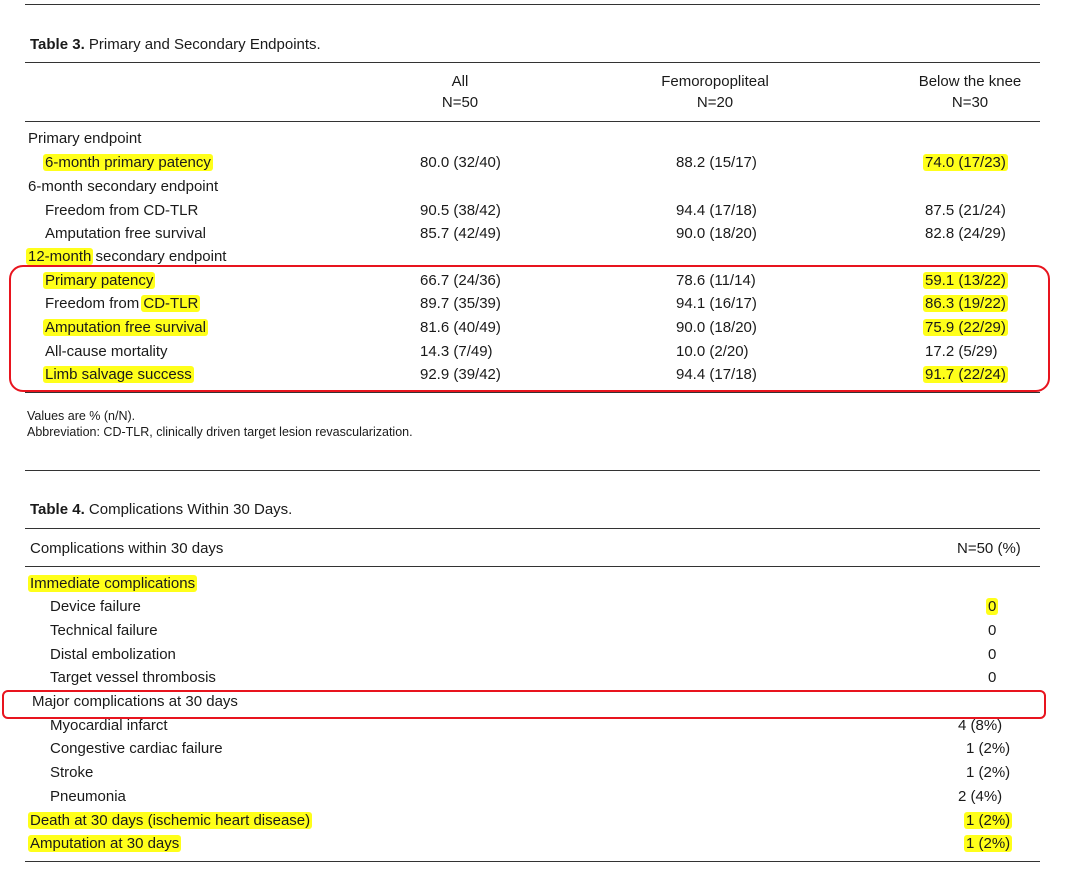 This screenshot has width=1080, height=871. Describe the element at coordinates (989, 548) in the screenshot. I see `table4-header-right: N=50 (%)` at that location.